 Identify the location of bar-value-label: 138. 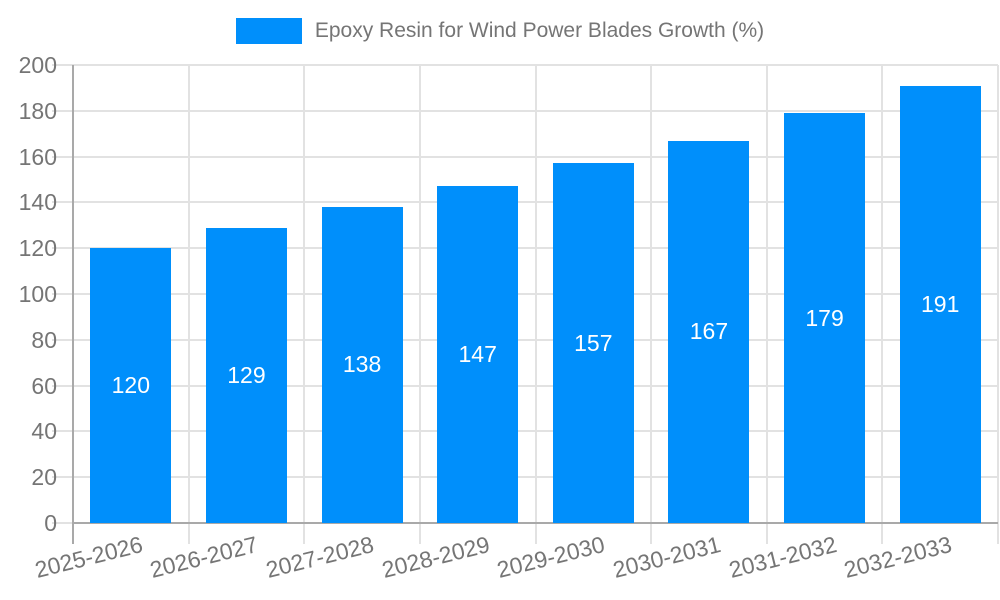
(362, 364).